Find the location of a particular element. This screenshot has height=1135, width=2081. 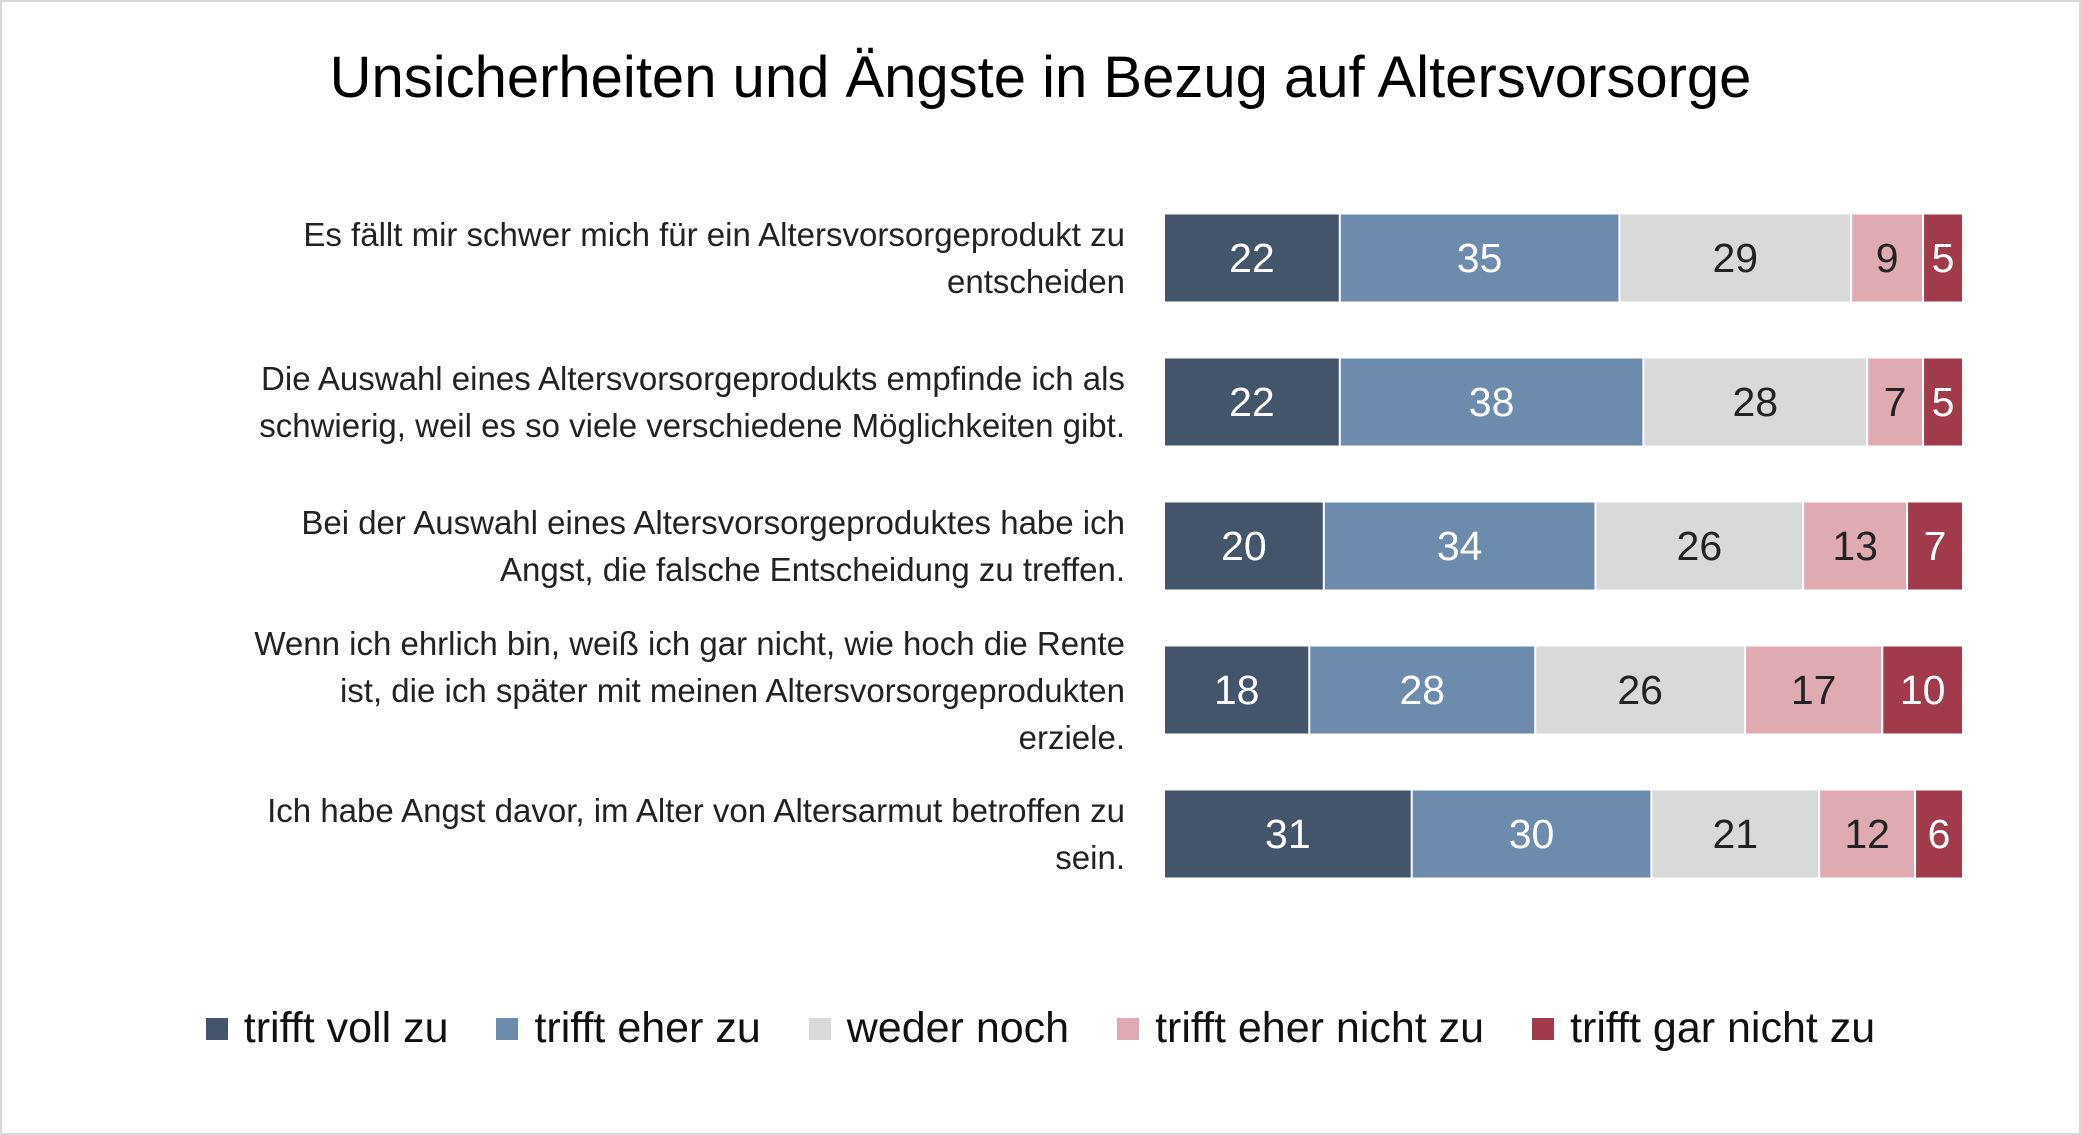

data-label: 20 is located at coordinates (1244, 546).